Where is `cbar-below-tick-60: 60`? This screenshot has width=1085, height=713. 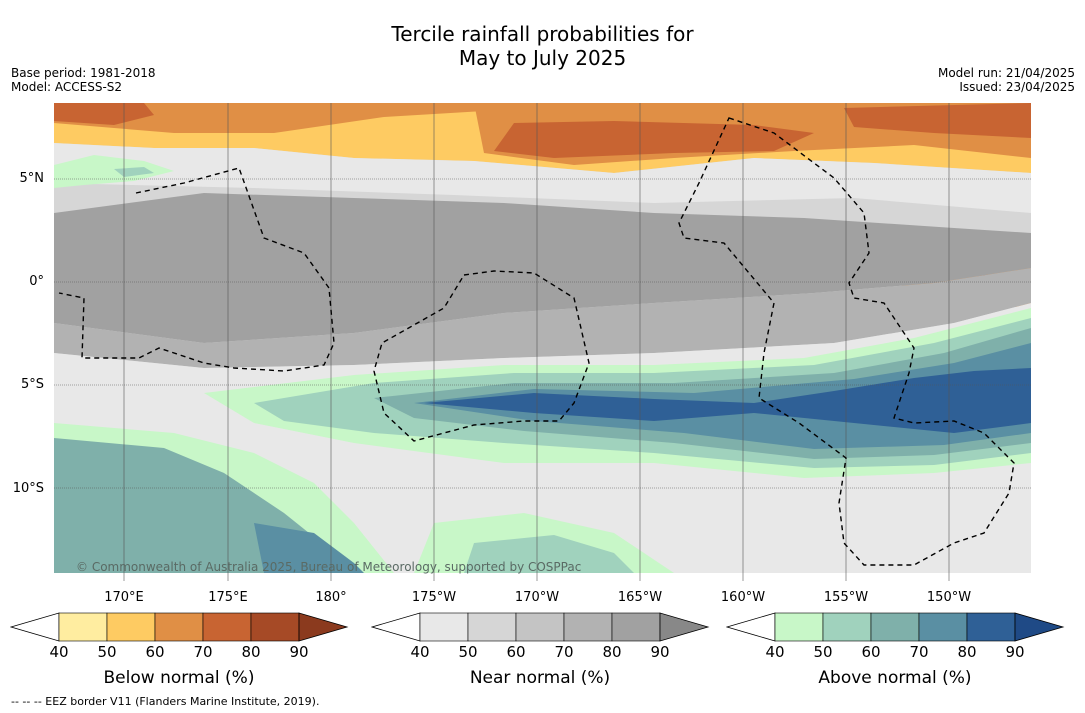
cbar-below-tick-60: 60 is located at coordinates (155, 652).